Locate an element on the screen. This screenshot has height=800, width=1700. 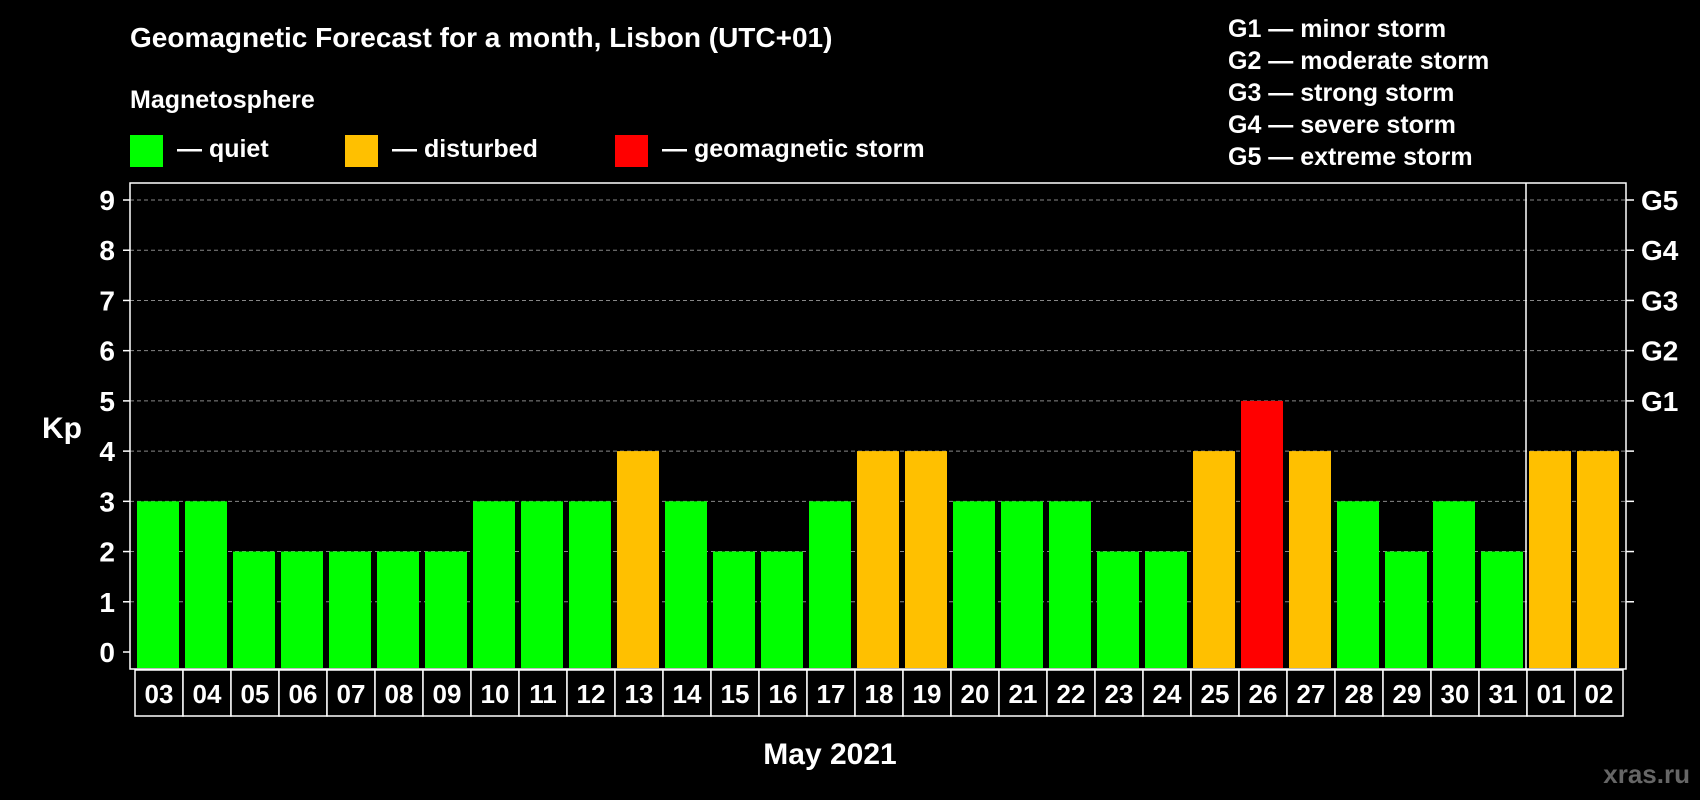
x-tick-label: 27 is located at coordinates (1311, 694).